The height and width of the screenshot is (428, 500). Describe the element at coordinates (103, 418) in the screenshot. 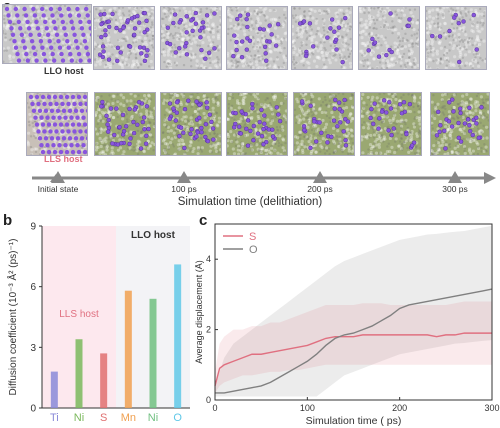

I see `x-tick-label-2: S` at that location.